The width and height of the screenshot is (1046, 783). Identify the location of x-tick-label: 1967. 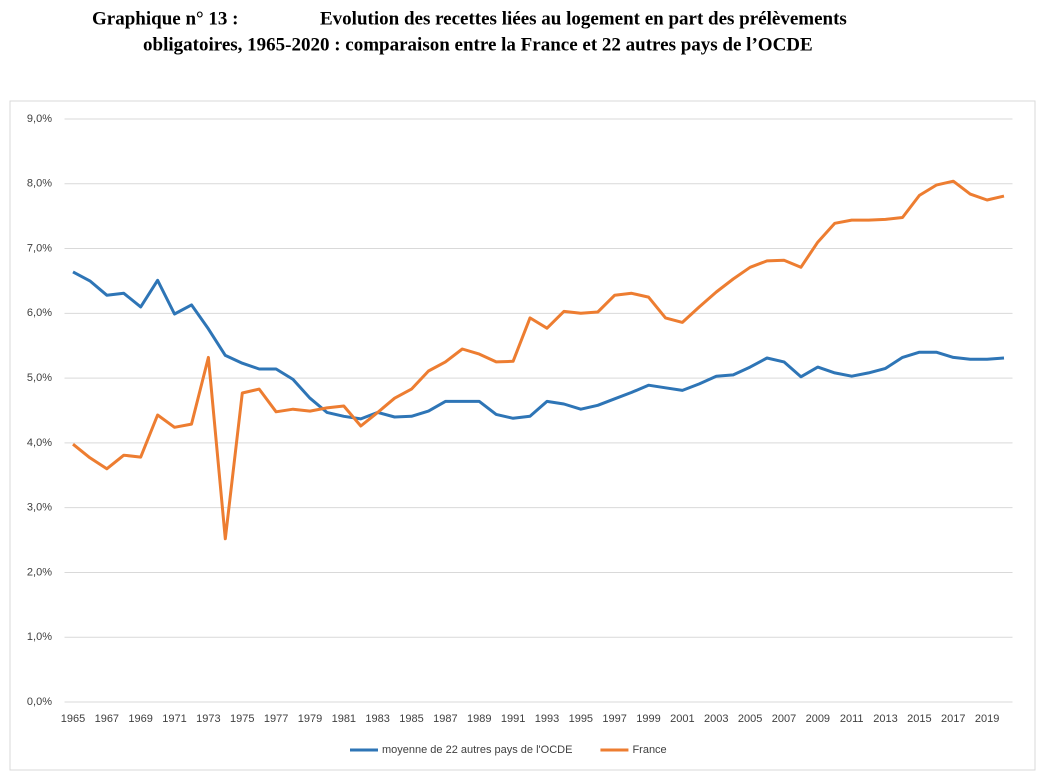
(107, 719).